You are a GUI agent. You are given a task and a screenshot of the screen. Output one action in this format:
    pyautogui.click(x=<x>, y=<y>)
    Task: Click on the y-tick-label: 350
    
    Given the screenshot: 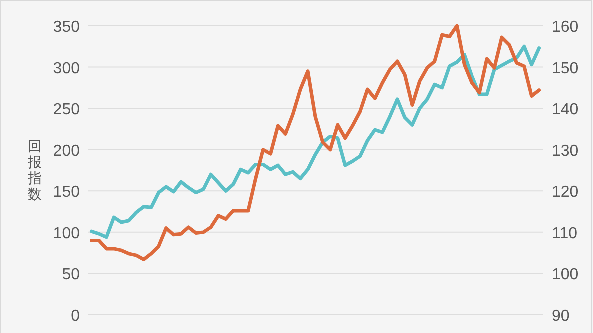 What is the action you would take?
    pyautogui.click(x=66, y=27)
    